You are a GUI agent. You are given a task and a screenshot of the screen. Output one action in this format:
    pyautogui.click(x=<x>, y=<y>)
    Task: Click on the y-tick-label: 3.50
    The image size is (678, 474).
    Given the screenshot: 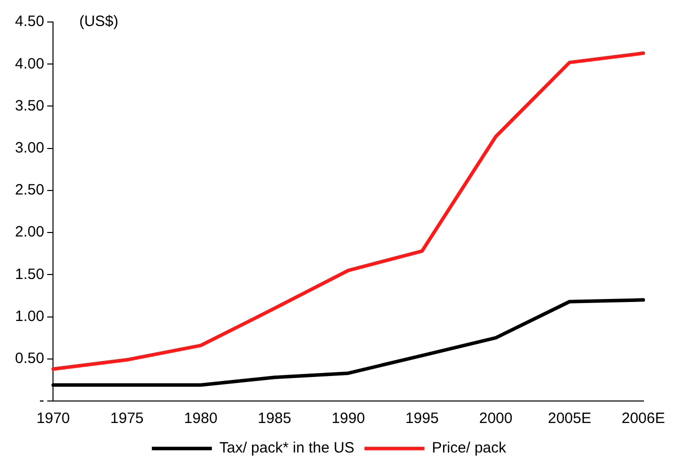 What is the action you would take?
    pyautogui.click(x=29, y=105)
    